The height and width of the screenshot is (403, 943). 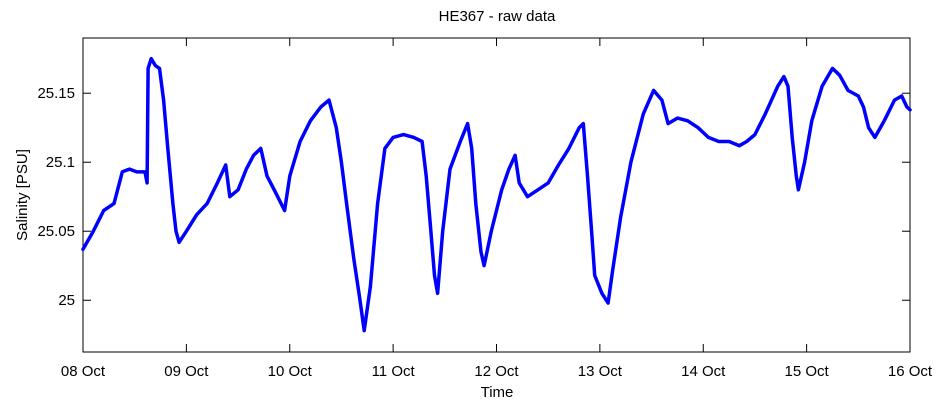 I want to click on y-axis-label: Salinity [PSU], so click(x=22, y=195).